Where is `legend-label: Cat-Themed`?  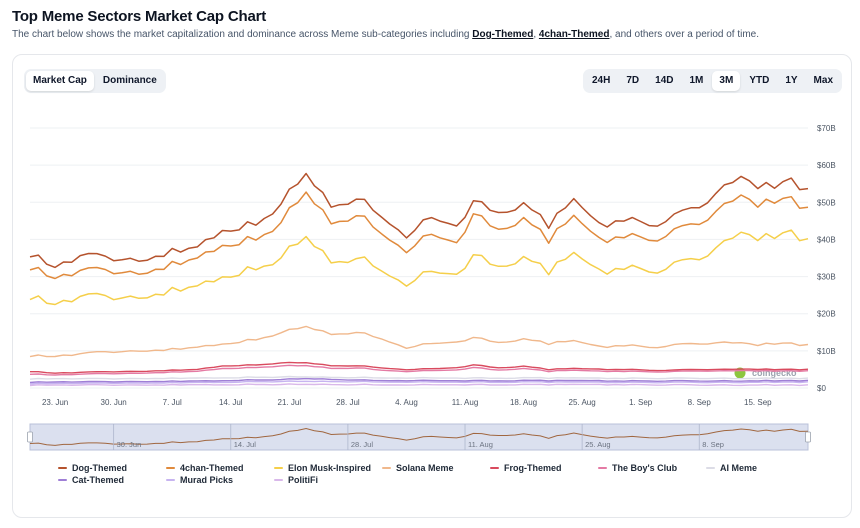
legend-label: Cat-Themed is located at coordinates (98, 479).